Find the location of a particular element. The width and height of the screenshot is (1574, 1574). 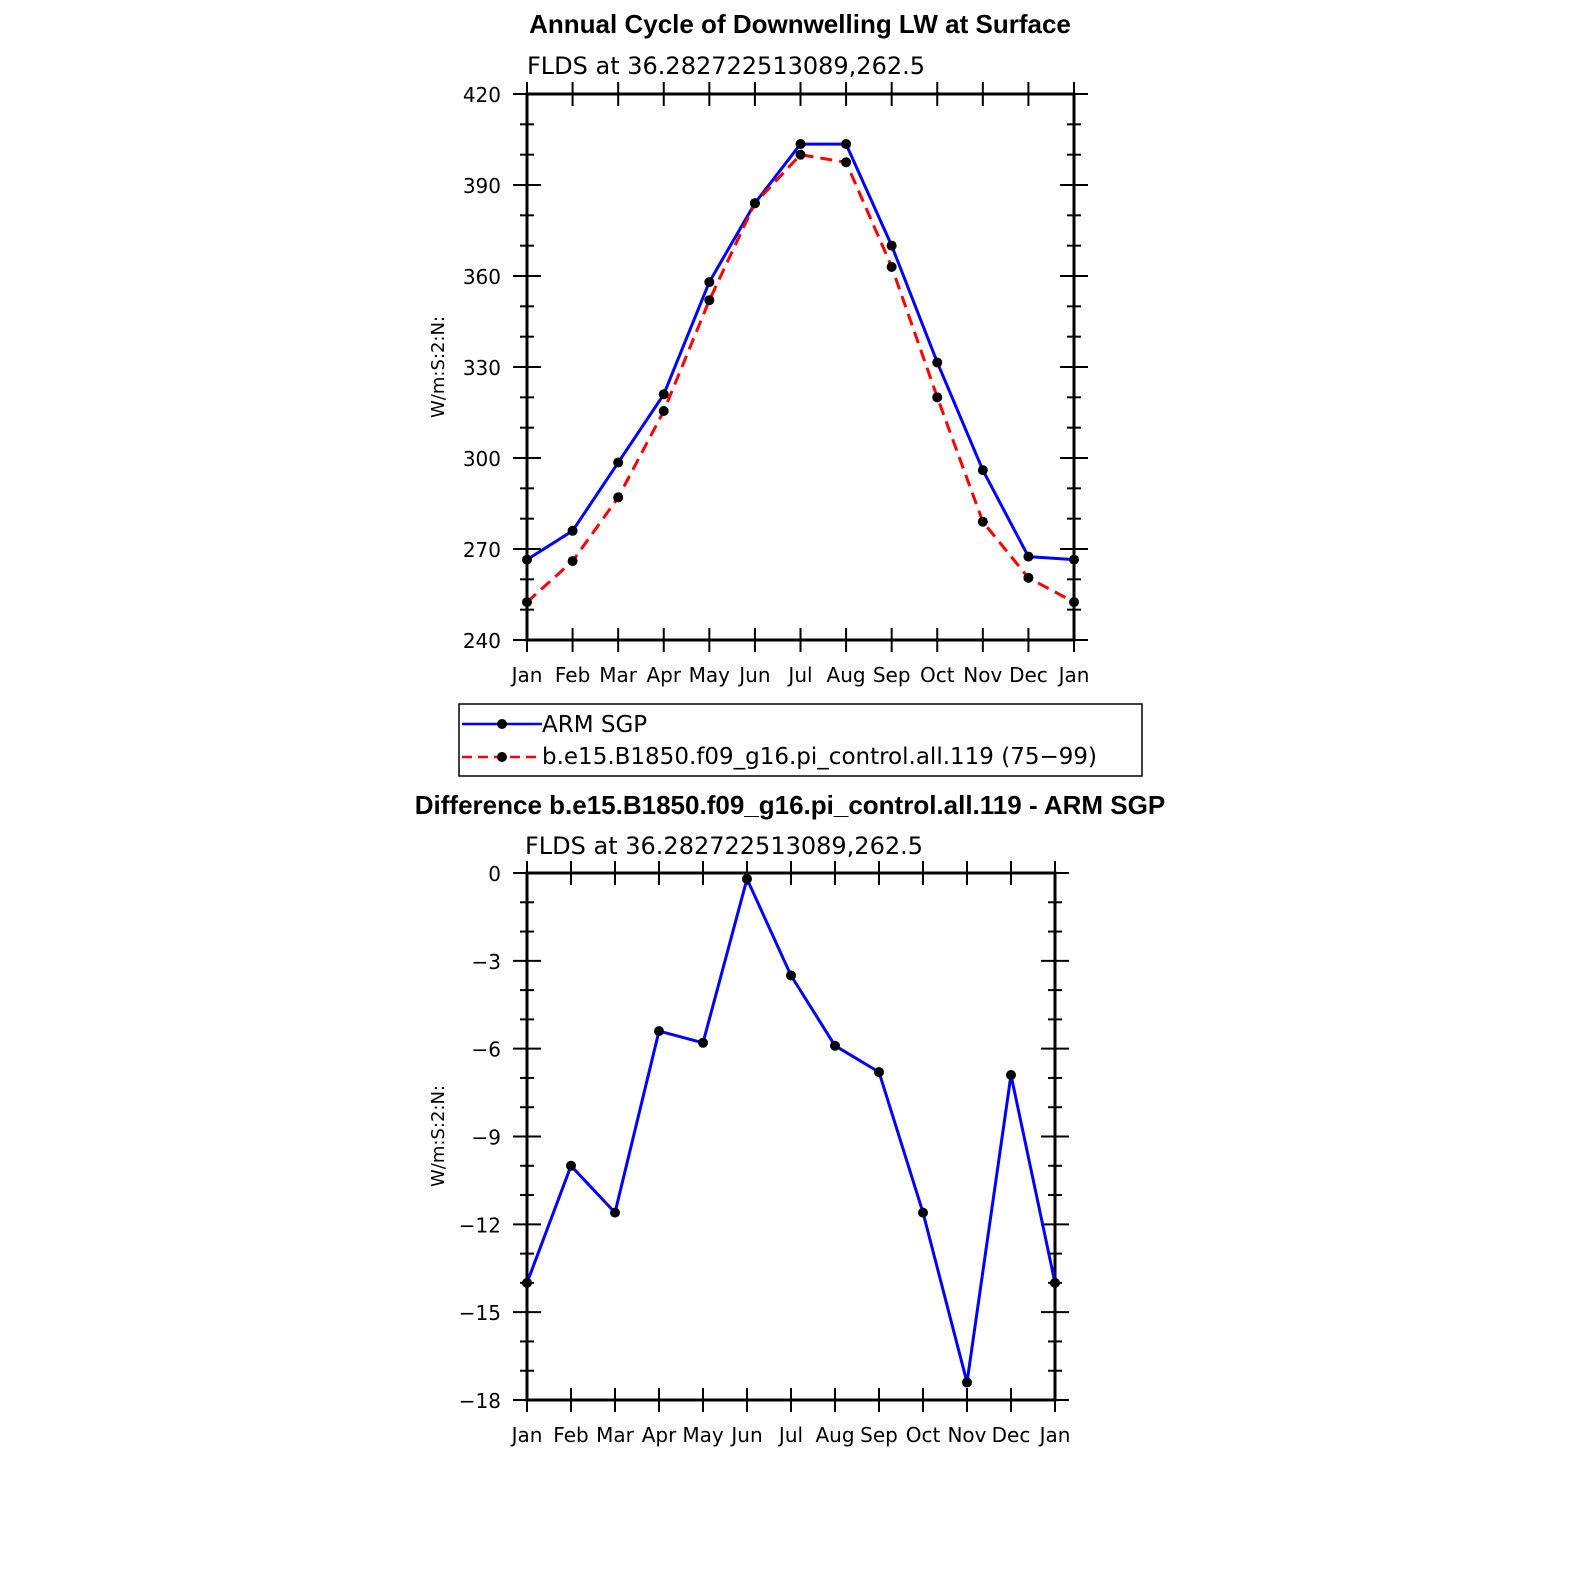

y-tick-label: 330 is located at coordinates (482, 368).